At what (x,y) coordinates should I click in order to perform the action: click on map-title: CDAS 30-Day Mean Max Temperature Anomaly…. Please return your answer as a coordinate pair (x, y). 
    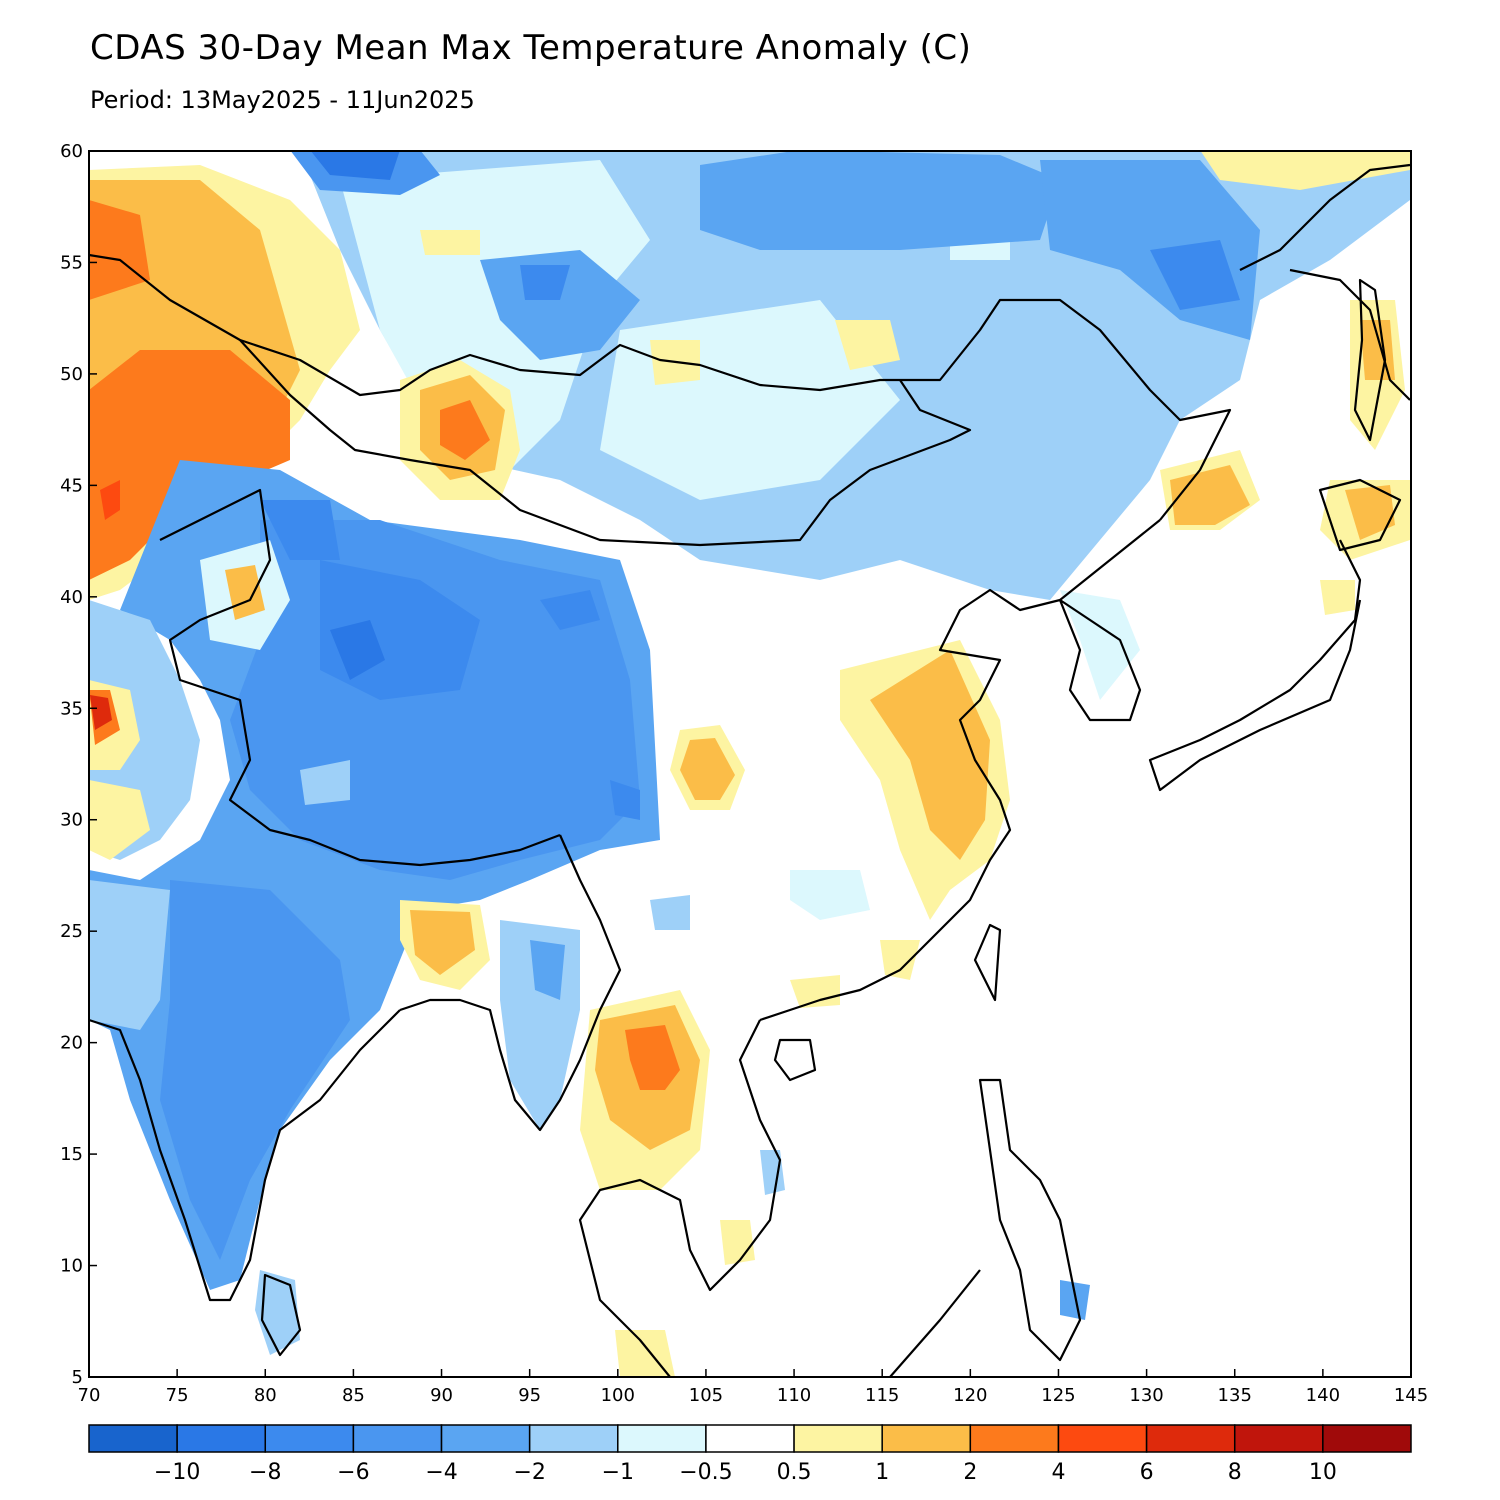
    Looking at the image, I should click on (531, 48).